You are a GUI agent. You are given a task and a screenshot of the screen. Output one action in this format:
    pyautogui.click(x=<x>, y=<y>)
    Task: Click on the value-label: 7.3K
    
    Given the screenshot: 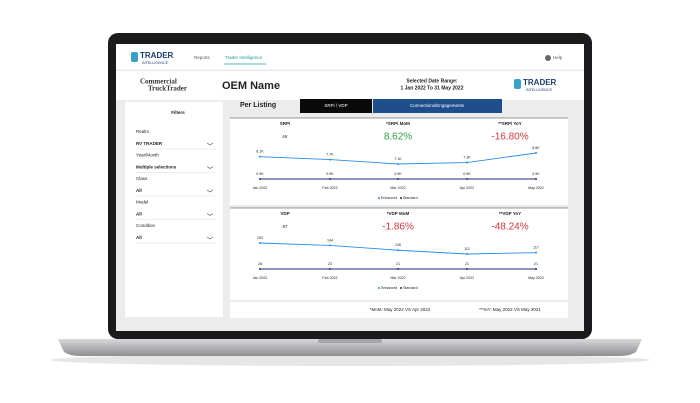 What is the action you would take?
    pyautogui.click(x=467, y=157)
    